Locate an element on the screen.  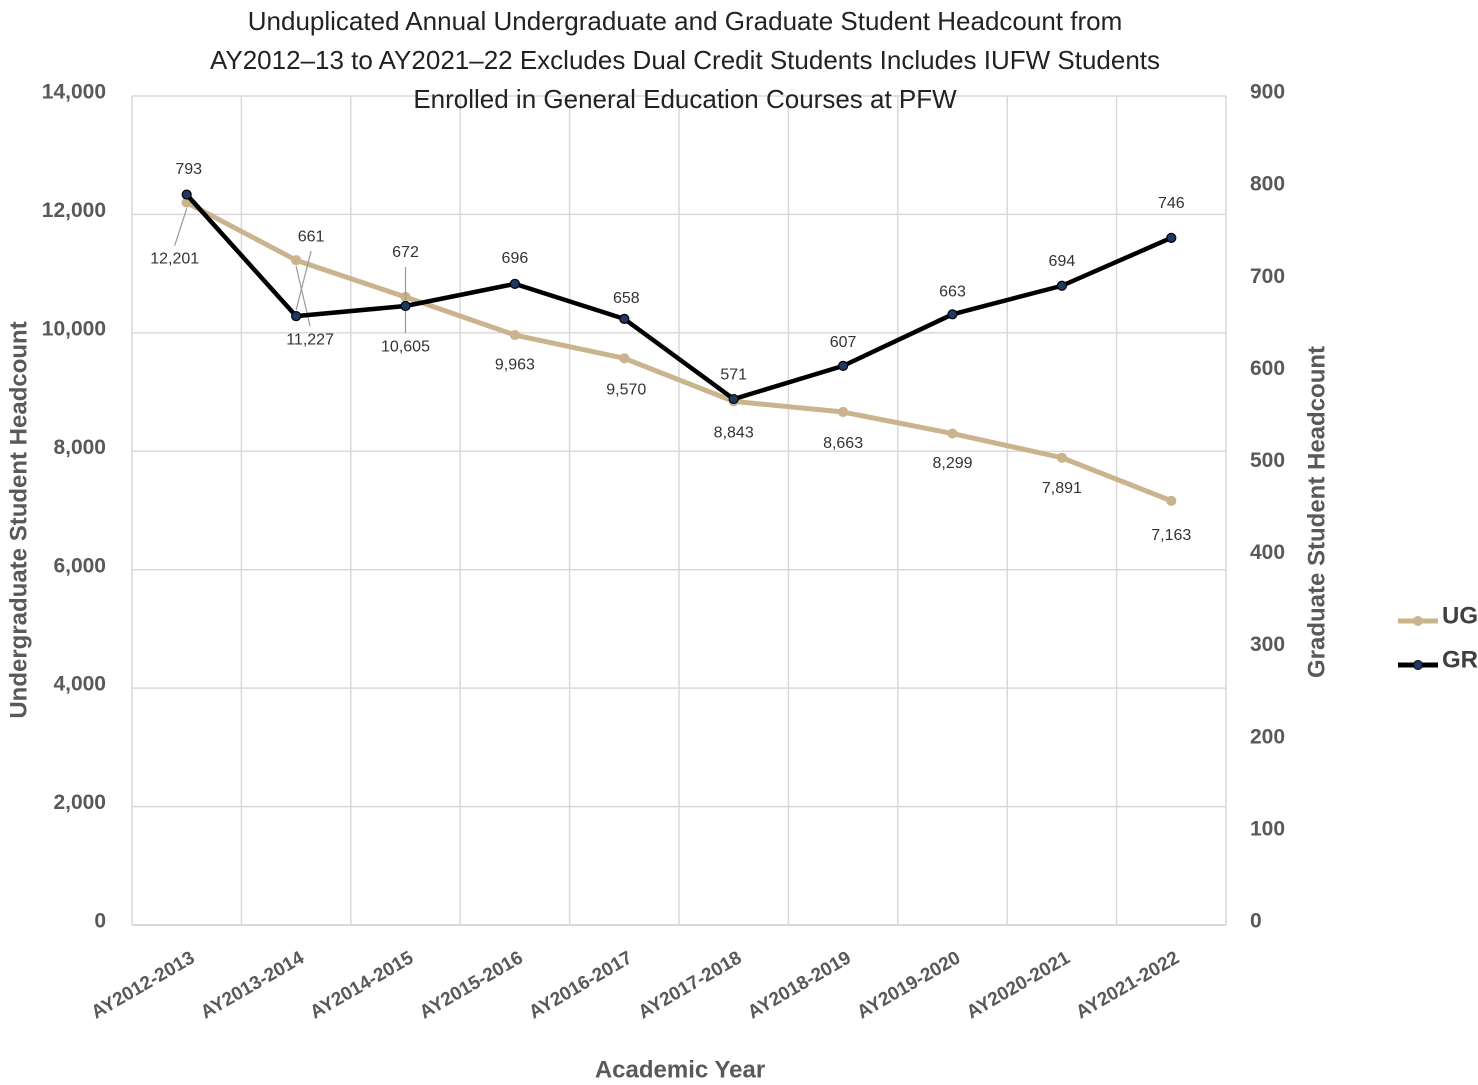
x-tick-label: AY2017-2018 is located at coordinates (690, 985).